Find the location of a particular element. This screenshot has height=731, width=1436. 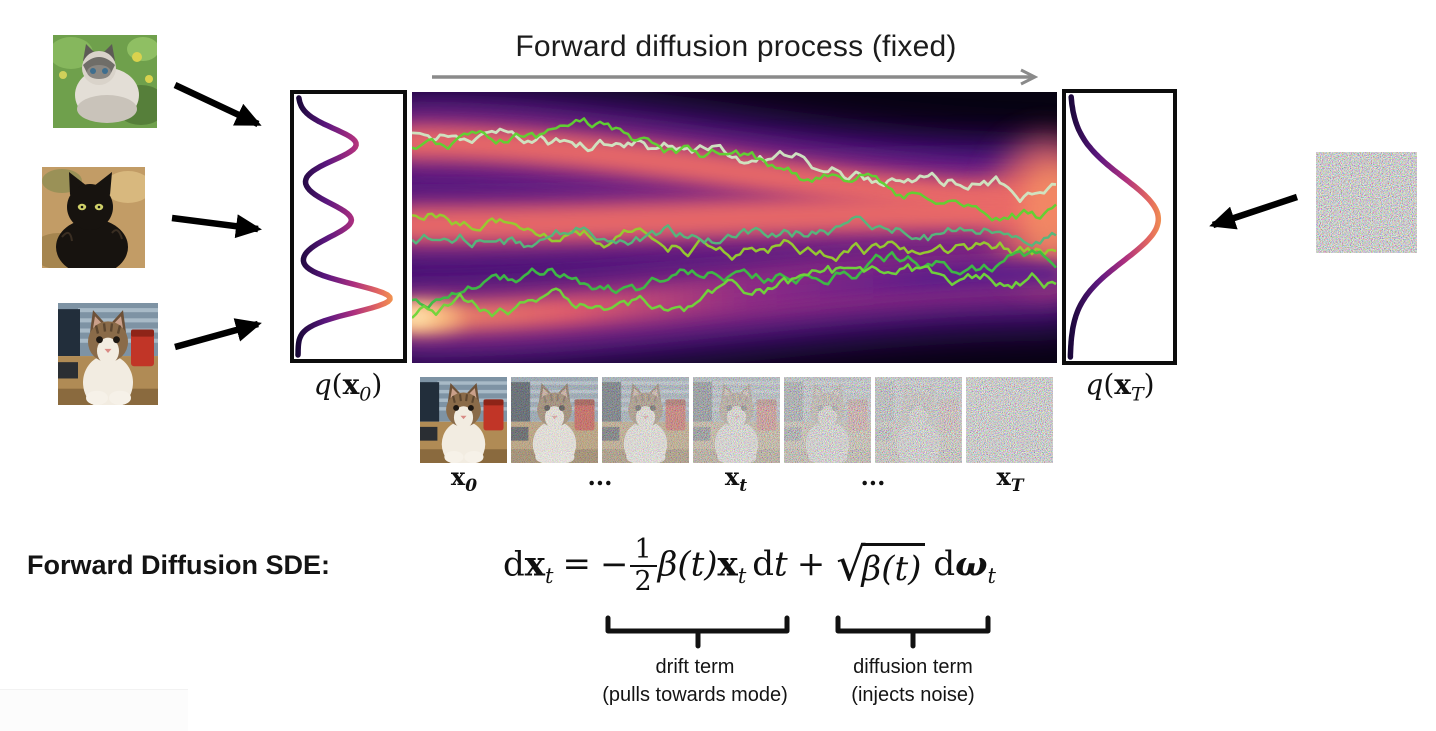

page-edge-artifact is located at coordinates (94, 710).